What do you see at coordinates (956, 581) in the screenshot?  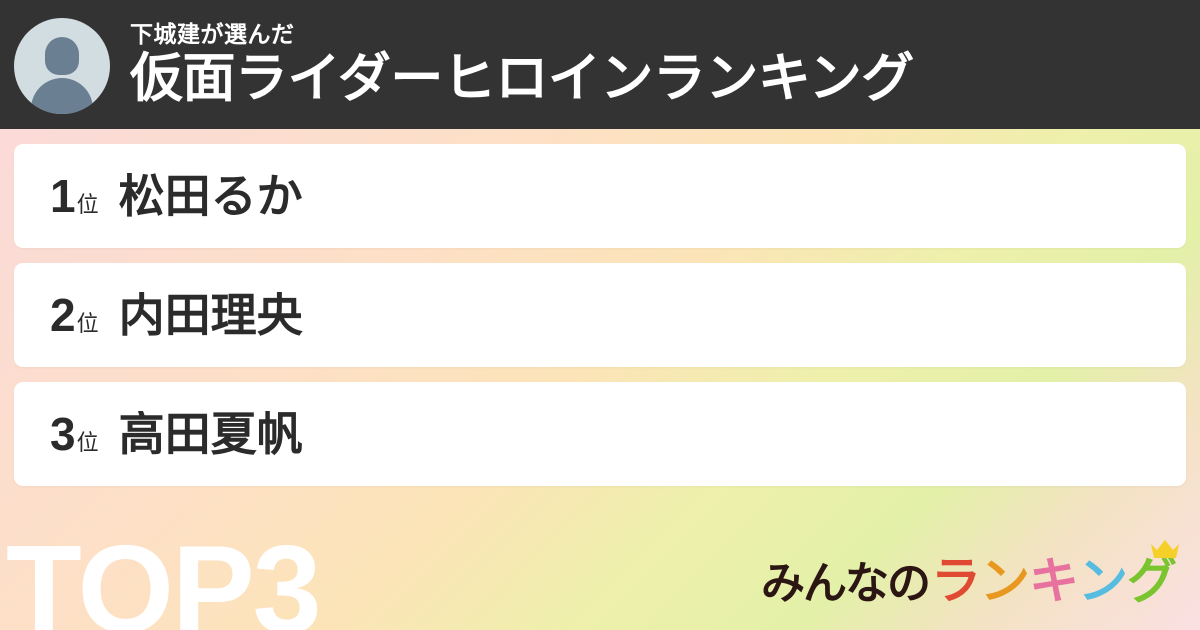 I see `brand-char-ra: ラ` at bounding box center [956, 581].